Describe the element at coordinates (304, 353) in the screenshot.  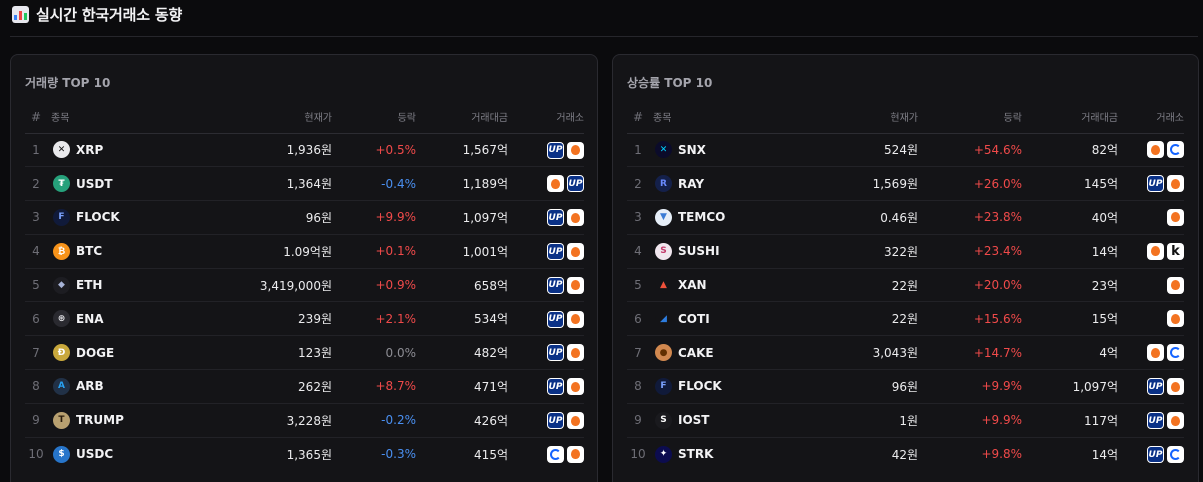
I see `table-row: 7 Ð DOGE 123원 0.0% 482억 UP` at that location.